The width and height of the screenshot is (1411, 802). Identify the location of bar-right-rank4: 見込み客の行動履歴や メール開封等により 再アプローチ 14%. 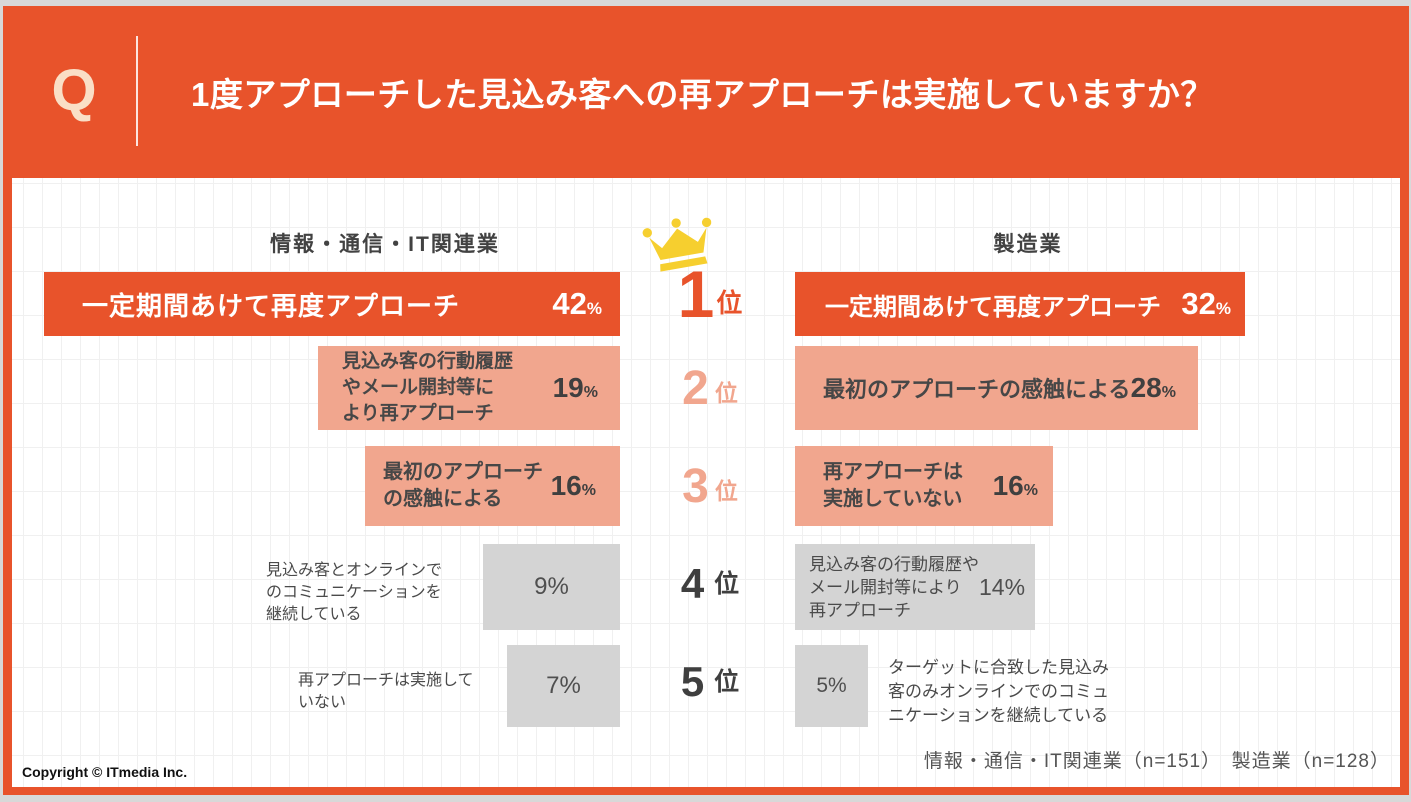
(915, 587).